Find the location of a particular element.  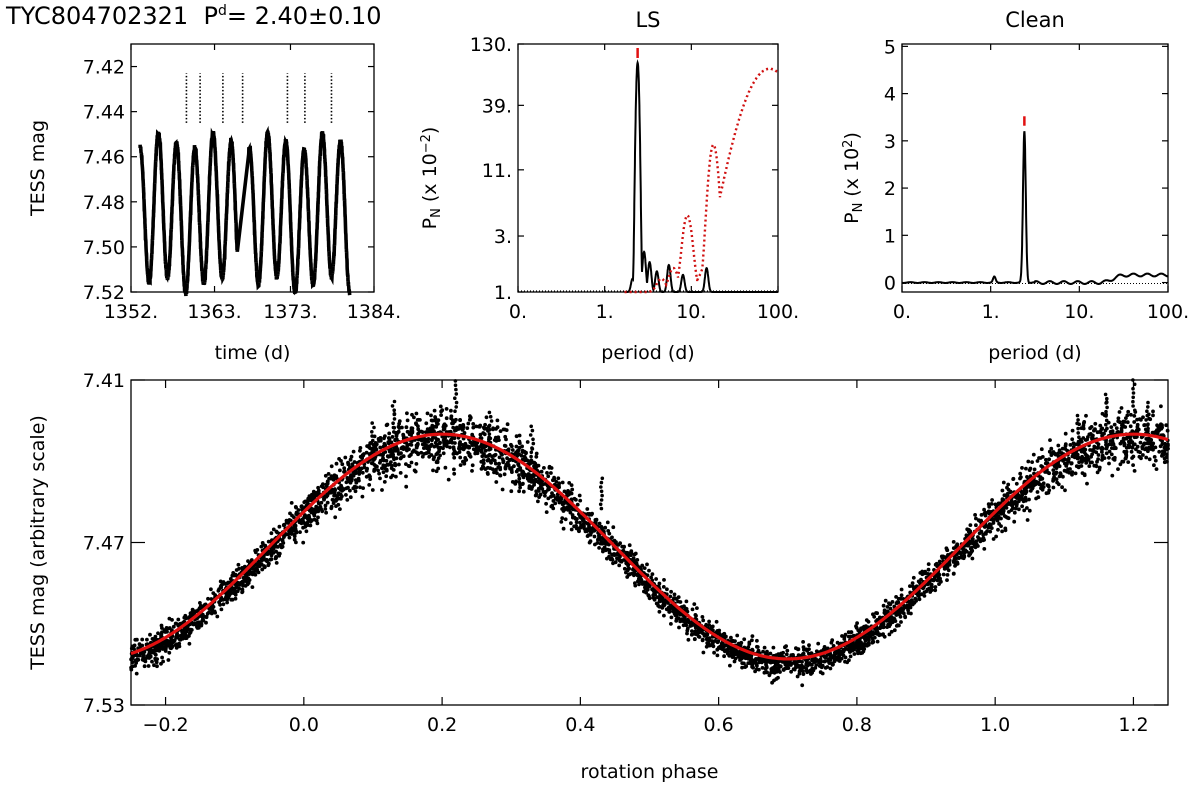

y-tick-label: 7.50 is located at coordinates (104, 248).